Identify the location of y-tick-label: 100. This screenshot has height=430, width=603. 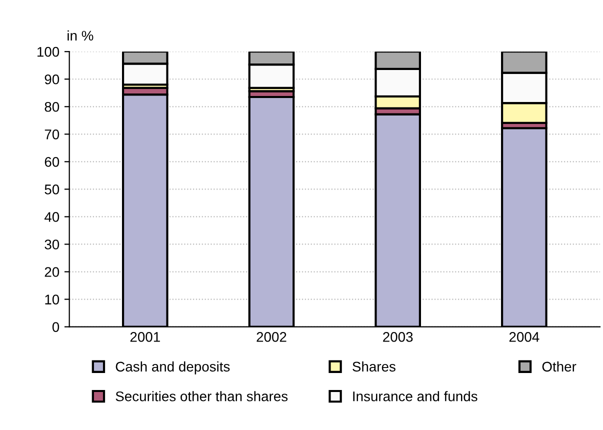
(49, 51).